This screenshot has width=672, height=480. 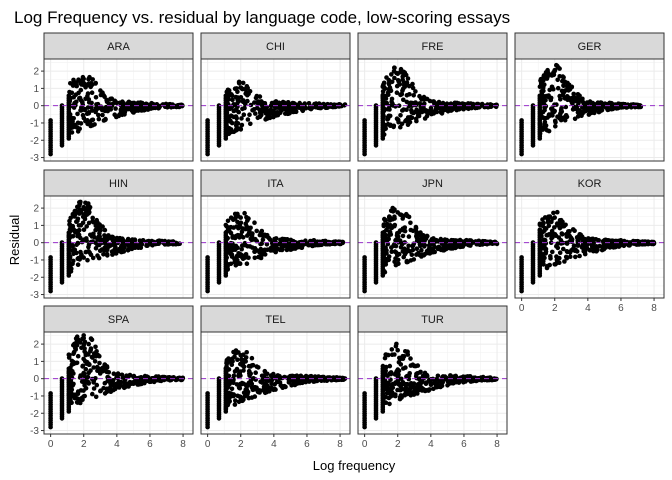 I want to click on facet-strip-label: ARA, so click(x=118, y=47).